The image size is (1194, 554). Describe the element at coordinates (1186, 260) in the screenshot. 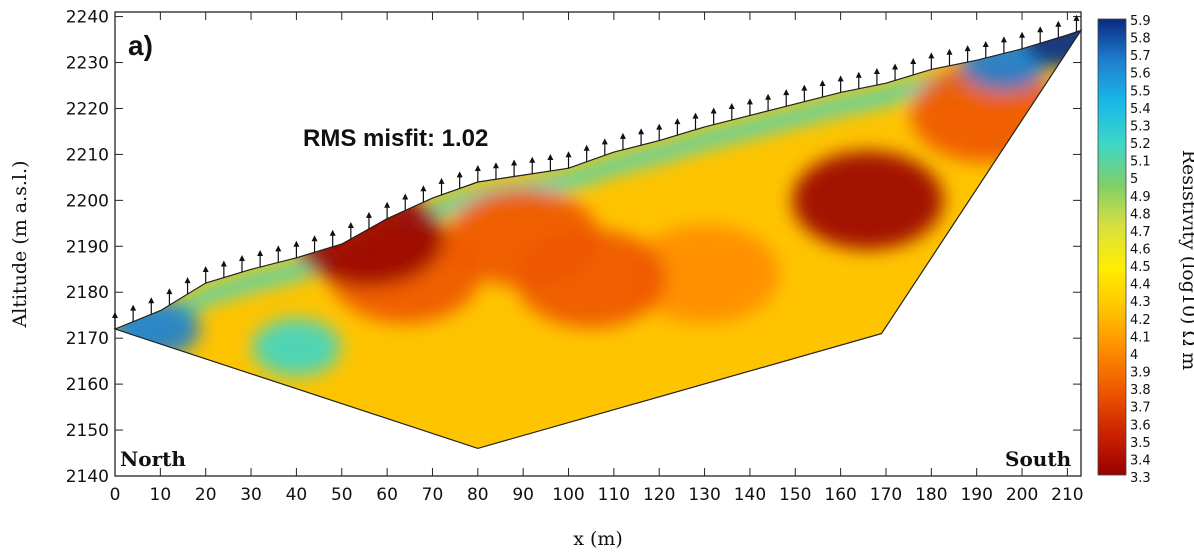

I see `colorbar-title: Resistivity (log10) Ω m` at that location.